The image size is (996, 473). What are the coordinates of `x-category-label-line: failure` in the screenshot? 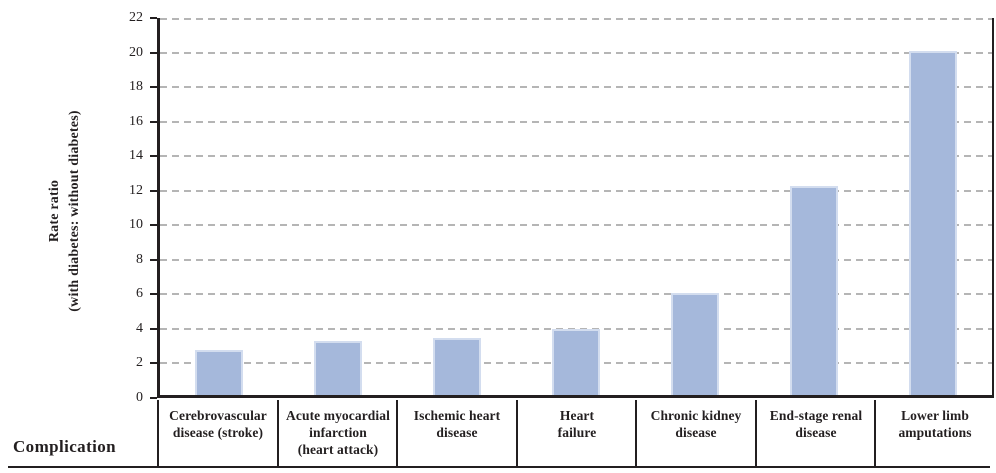 It's located at (577, 432).